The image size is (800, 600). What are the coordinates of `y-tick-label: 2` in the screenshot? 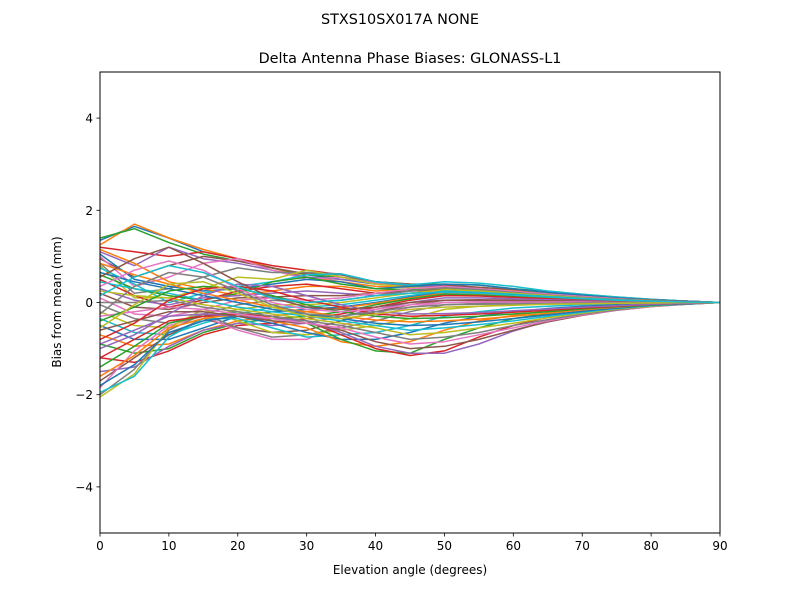 It's located at (89, 211).